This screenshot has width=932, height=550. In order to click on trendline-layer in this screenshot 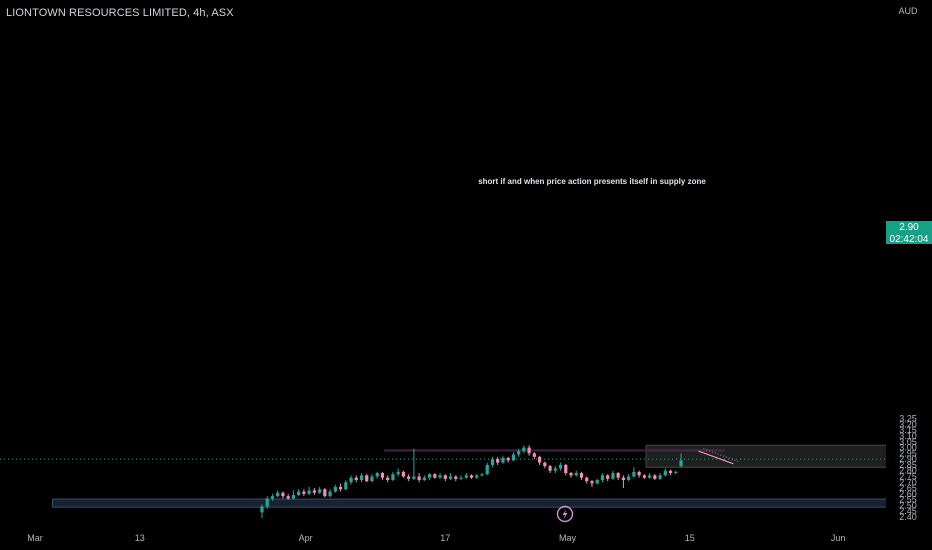, I will do `click(718, 456)`.